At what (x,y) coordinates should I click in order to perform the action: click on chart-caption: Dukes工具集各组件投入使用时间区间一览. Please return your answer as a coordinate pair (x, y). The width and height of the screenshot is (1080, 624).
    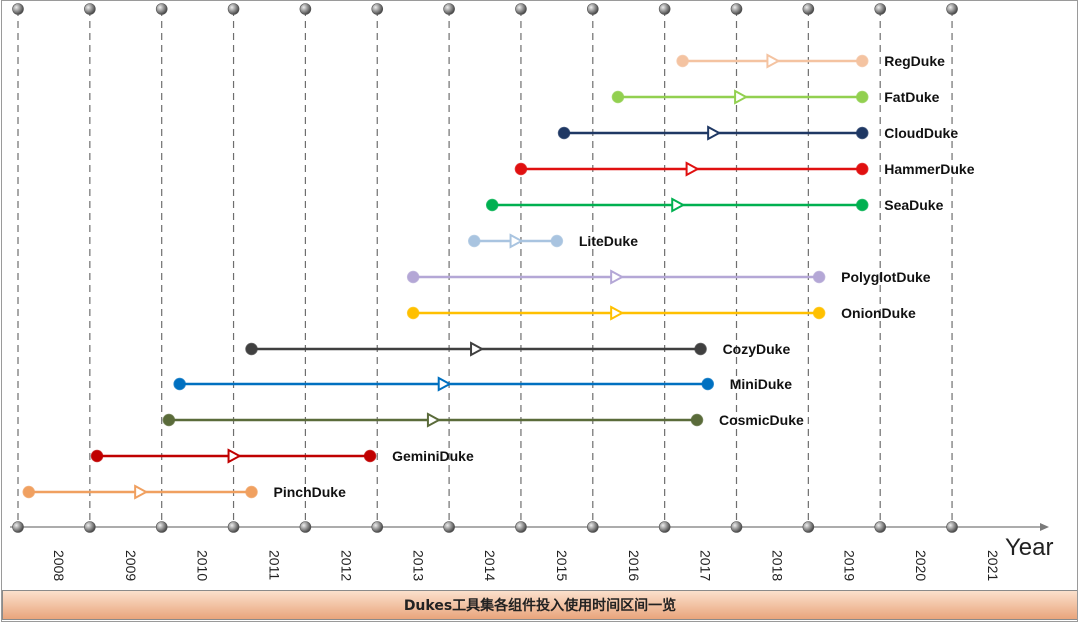
    Looking at the image, I should click on (540, 605).